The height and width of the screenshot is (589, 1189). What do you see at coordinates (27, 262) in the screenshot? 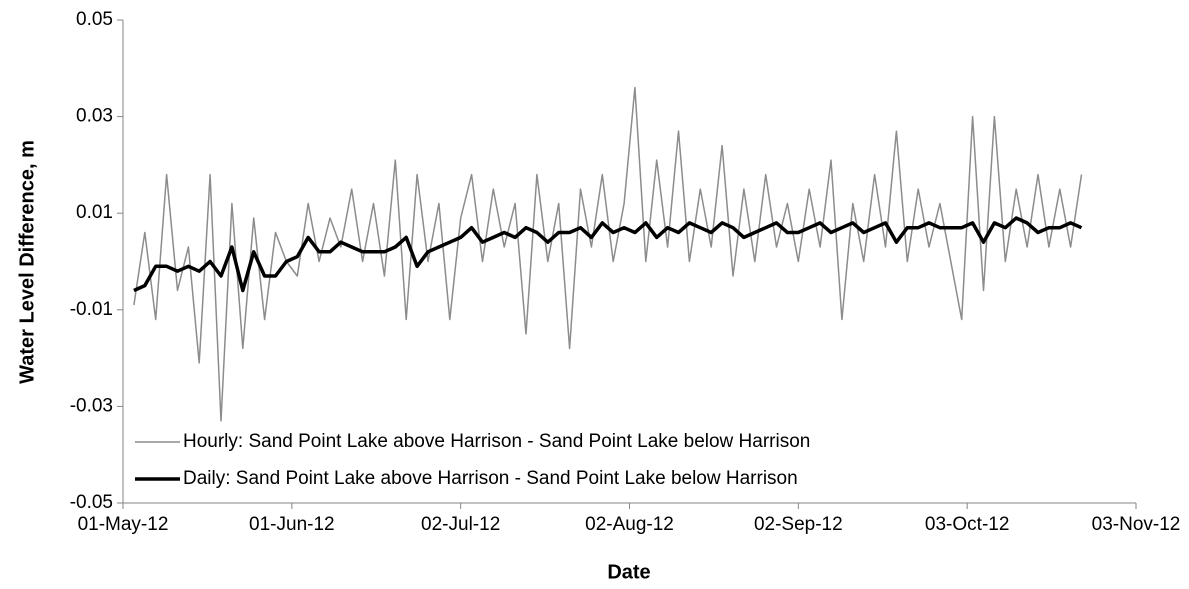
I see `y-axis-title: Water Level Difference, m` at bounding box center [27, 262].